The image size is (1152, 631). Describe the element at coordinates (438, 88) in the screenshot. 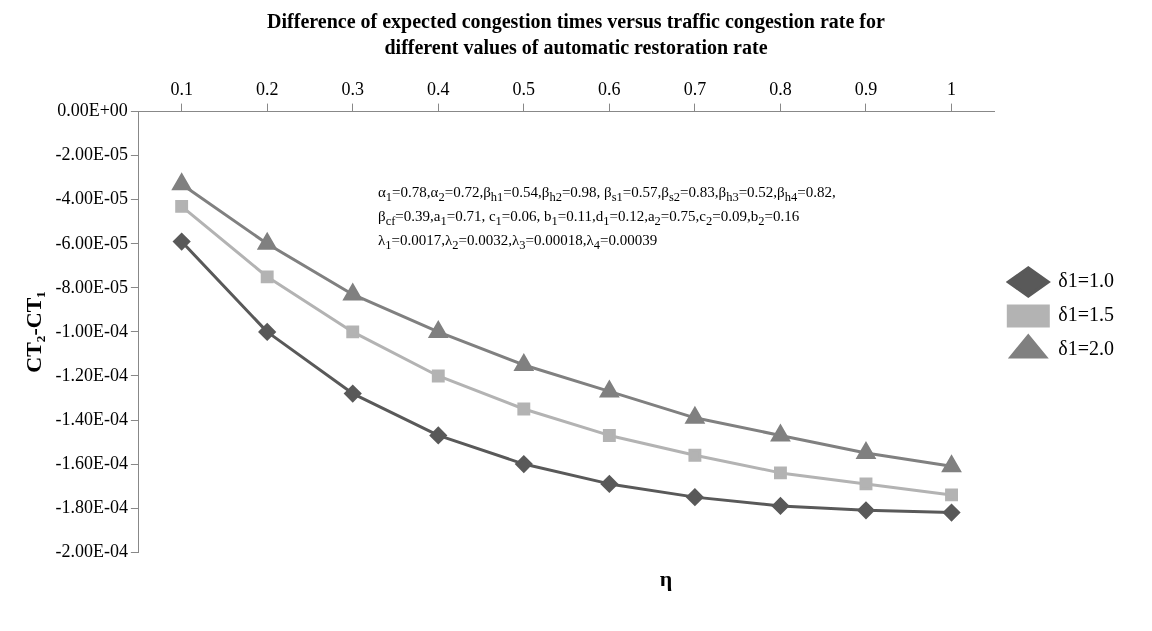

I see `x-tick-label: 0.4` at that location.